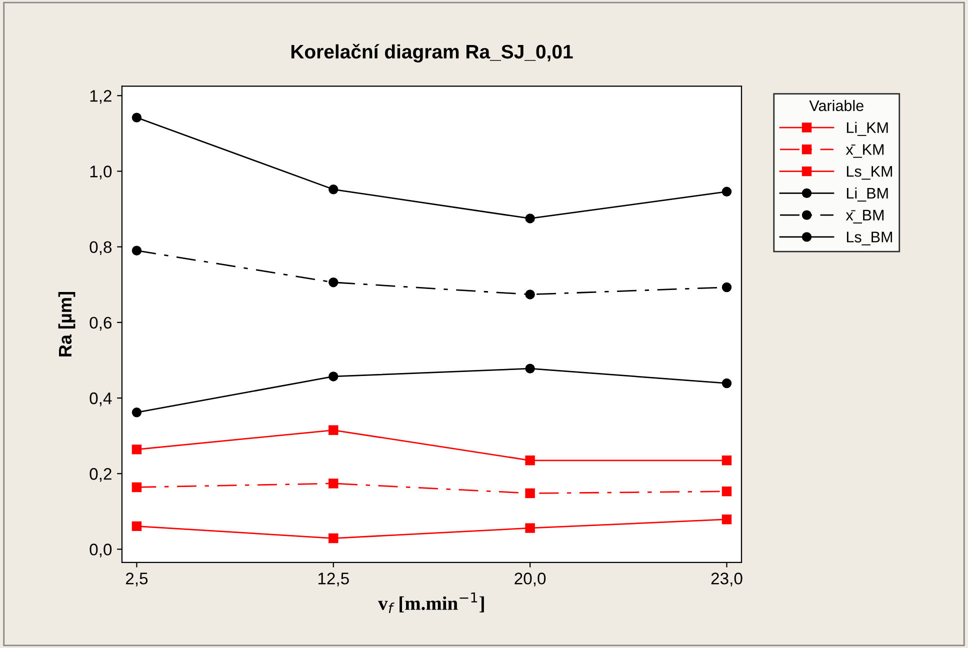 The width and height of the screenshot is (968, 648). I want to click on y-axis-title: Ra [µm], so click(67, 324).